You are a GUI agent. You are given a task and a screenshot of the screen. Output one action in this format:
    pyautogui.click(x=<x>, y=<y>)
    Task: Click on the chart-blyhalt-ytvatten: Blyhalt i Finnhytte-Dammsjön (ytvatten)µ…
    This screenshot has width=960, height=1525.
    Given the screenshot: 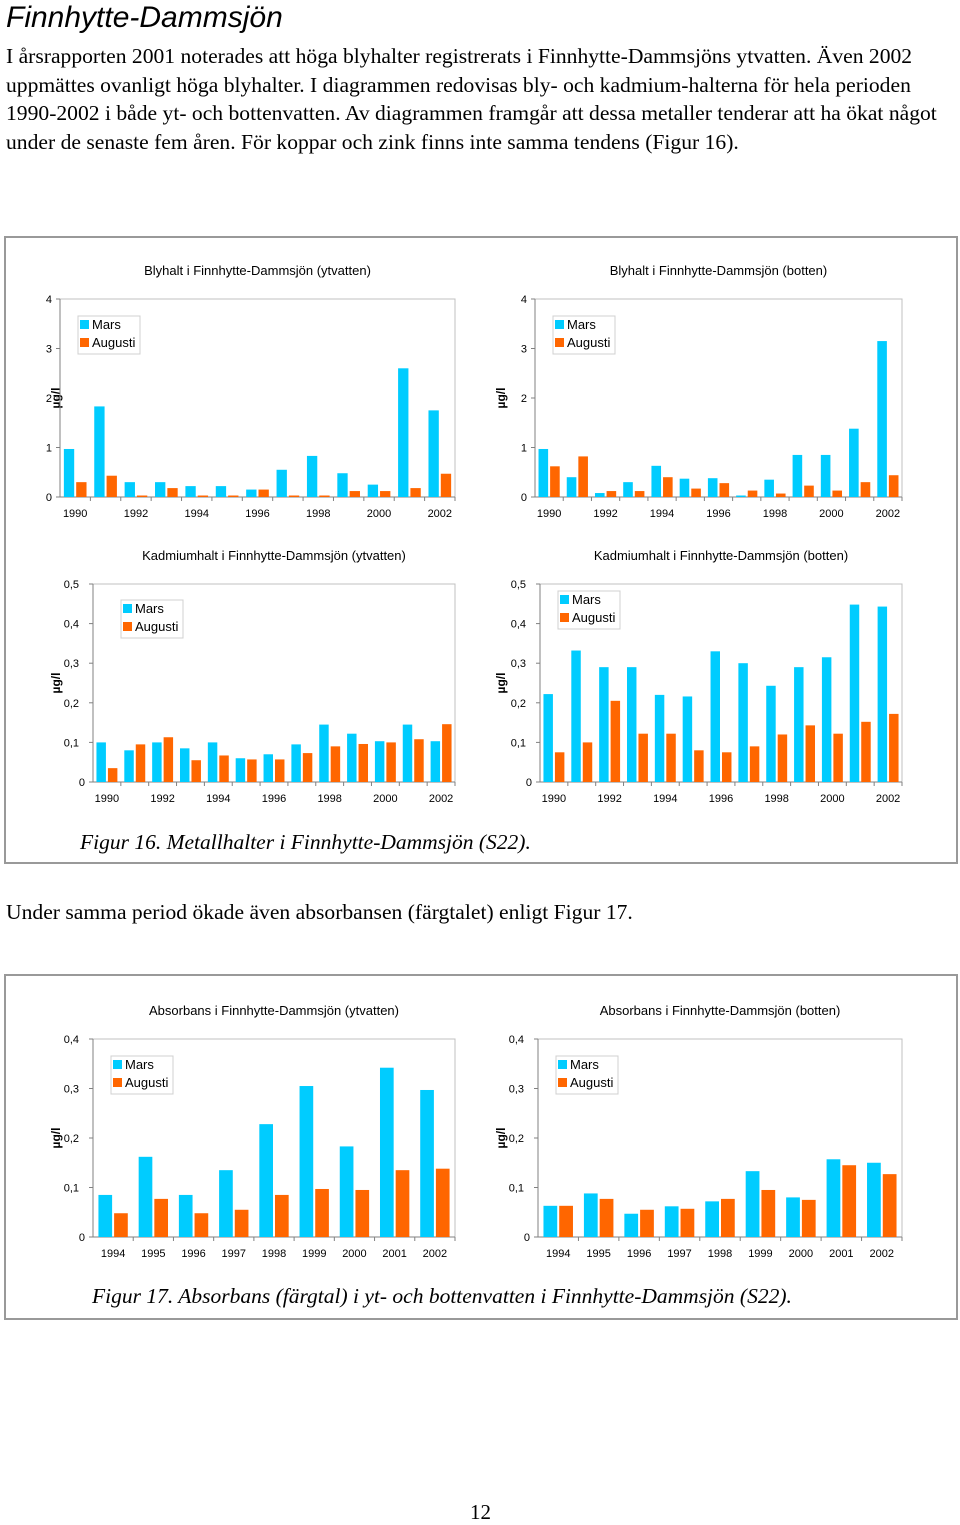 What is the action you would take?
    pyautogui.click(x=251, y=391)
    